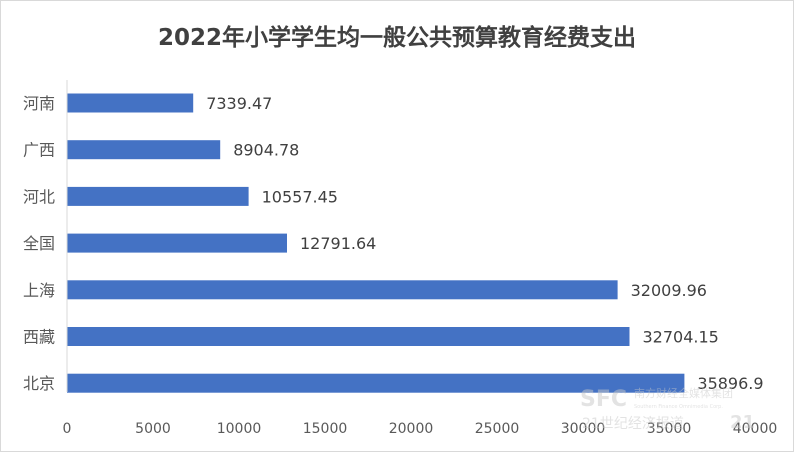 This screenshot has width=794, height=452. I want to click on value-label-2: 10557.45, so click(300, 196).